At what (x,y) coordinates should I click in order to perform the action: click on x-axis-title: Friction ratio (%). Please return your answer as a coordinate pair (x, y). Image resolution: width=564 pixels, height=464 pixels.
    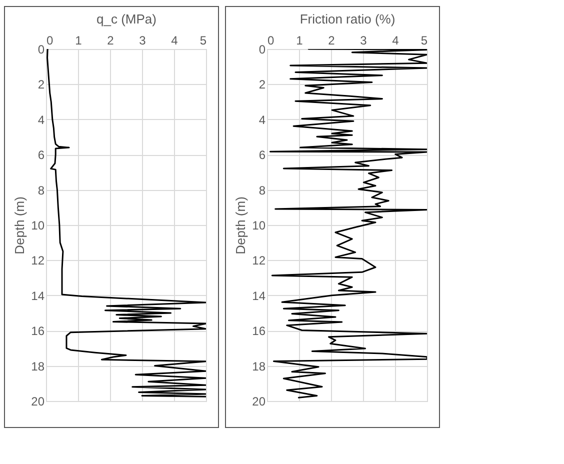
    Looking at the image, I should click on (348, 19).